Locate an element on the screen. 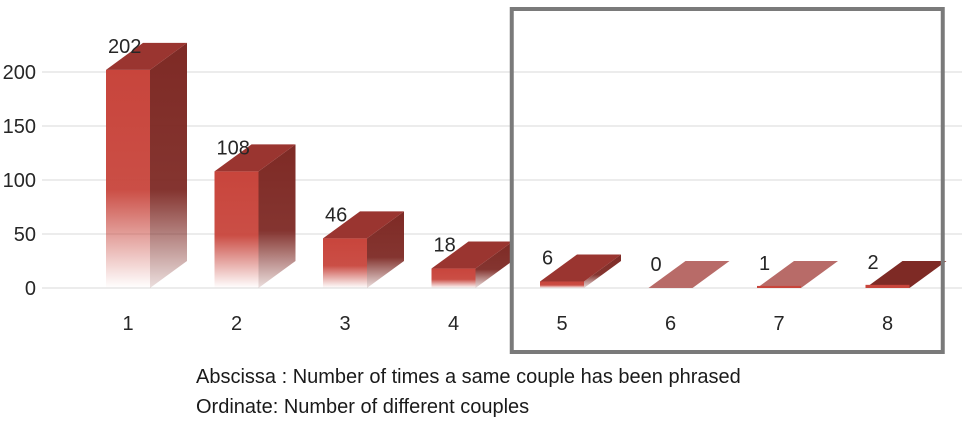 This screenshot has width=968, height=422. y-tick-label: 0 is located at coordinates (30, 289).